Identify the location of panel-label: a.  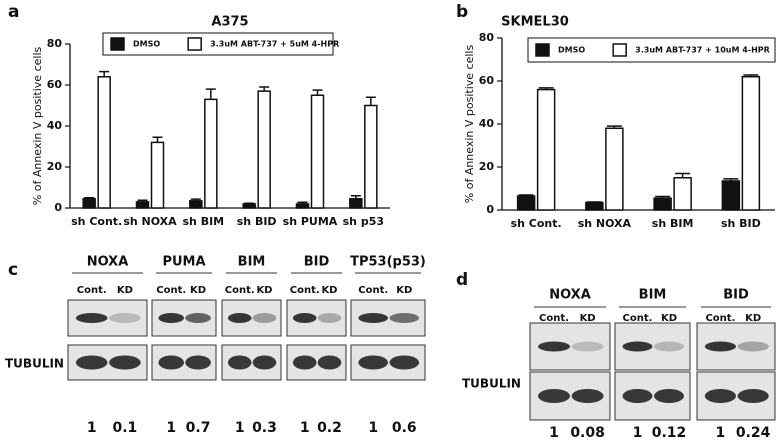
(13, 12).